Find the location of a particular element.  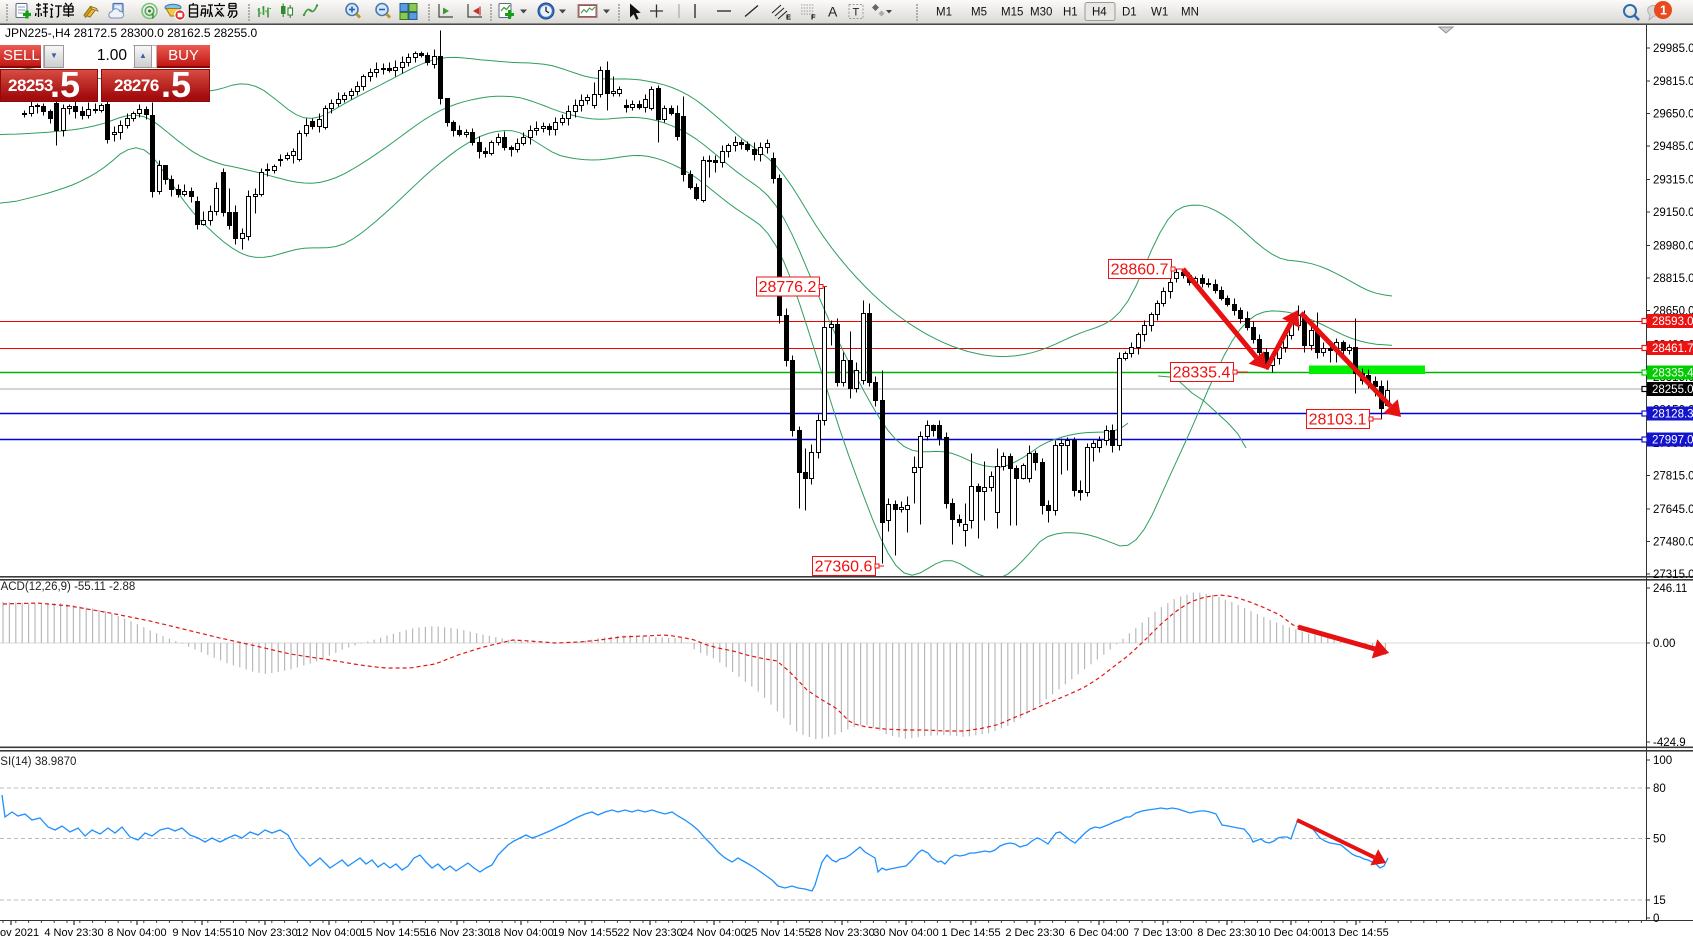

svg-text: 50 is located at coordinates (1659, 840).